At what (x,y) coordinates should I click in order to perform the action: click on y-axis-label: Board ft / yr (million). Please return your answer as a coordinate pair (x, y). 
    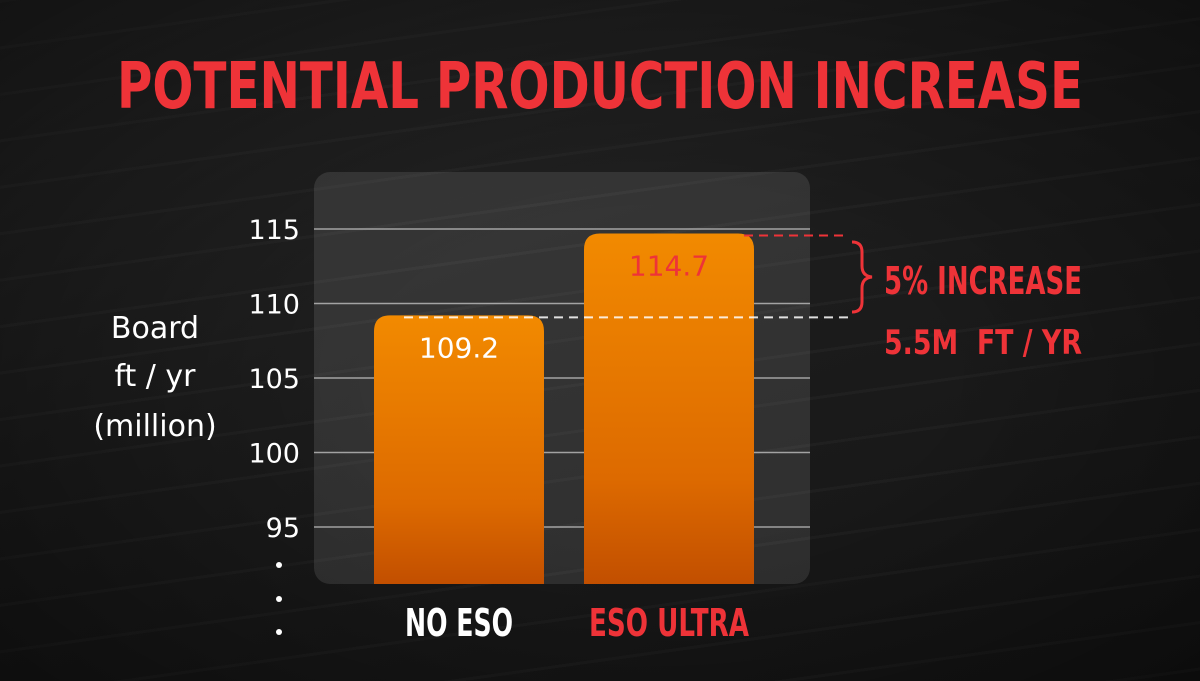
    Looking at the image, I should click on (154, 377).